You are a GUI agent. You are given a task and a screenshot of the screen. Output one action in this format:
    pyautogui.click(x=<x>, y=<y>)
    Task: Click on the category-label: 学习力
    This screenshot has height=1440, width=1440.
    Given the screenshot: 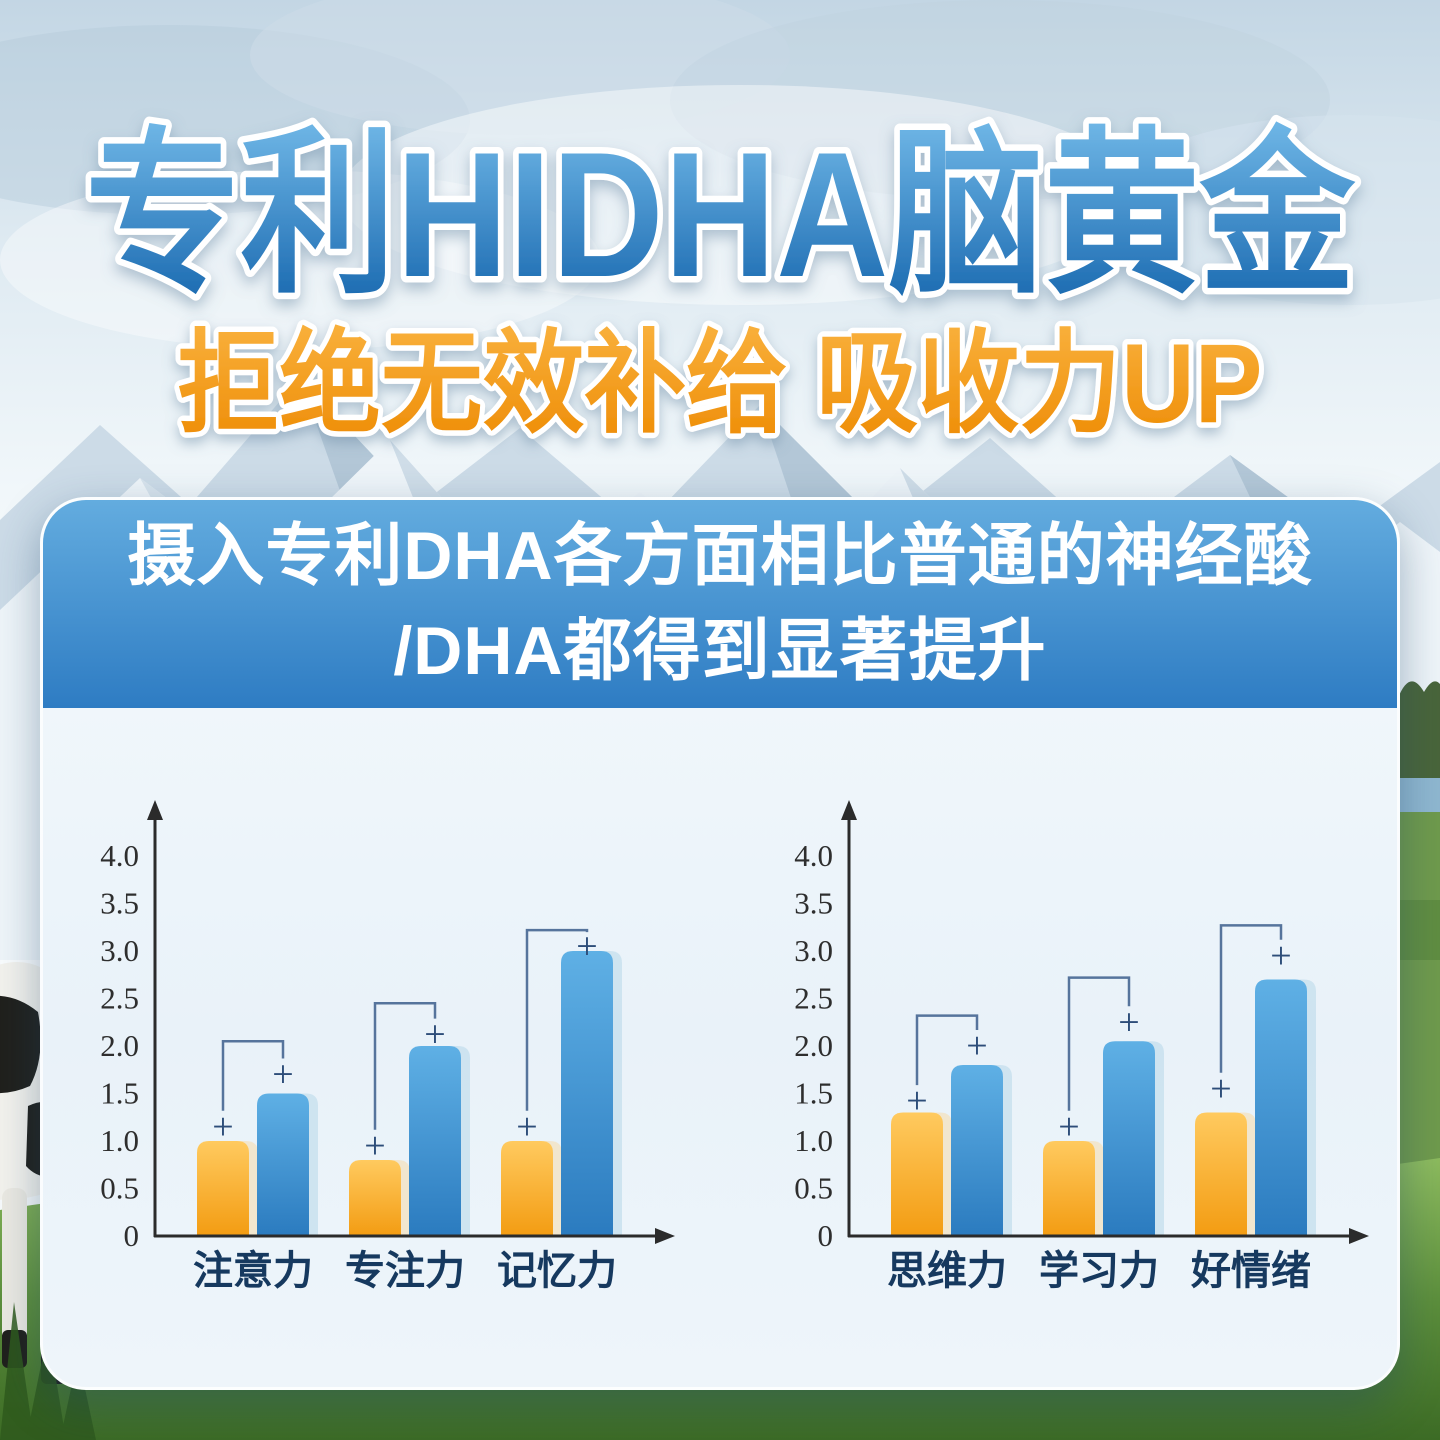 What is the action you would take?
    pyautogui.click(x=1099, y=1271)
    